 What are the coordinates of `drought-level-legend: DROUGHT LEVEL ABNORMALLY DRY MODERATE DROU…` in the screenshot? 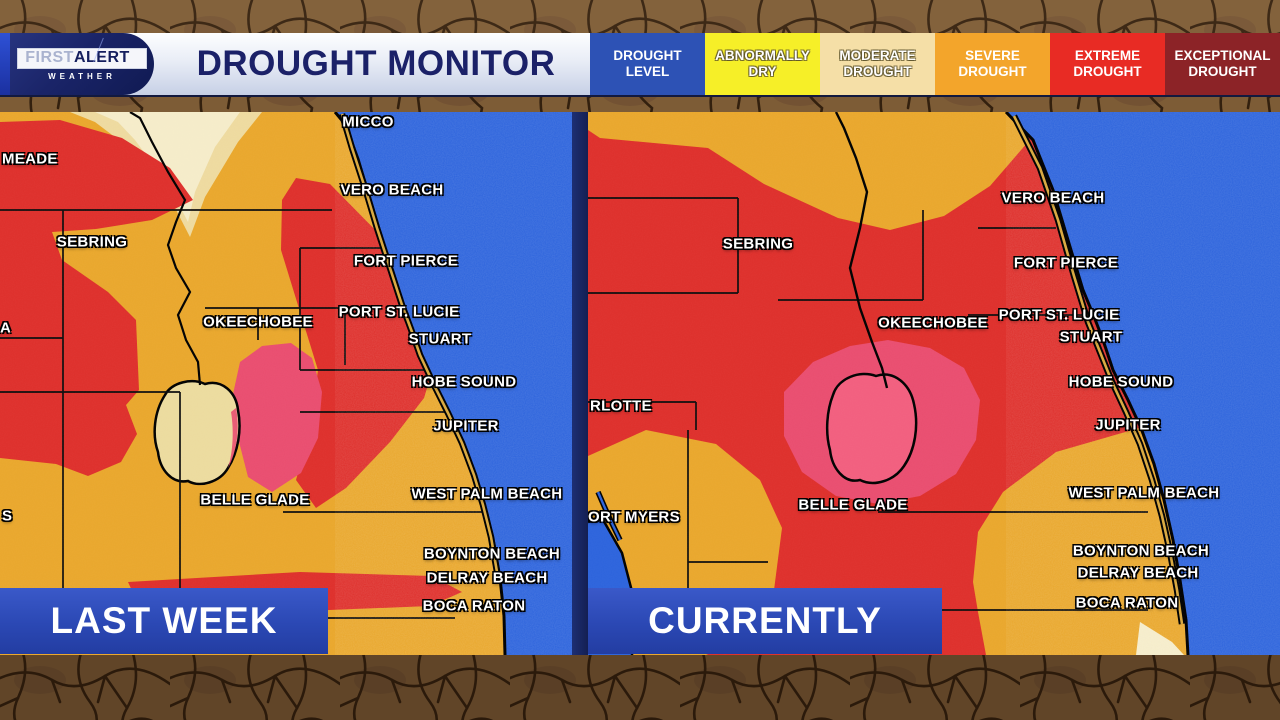 It's located at (935, 64).